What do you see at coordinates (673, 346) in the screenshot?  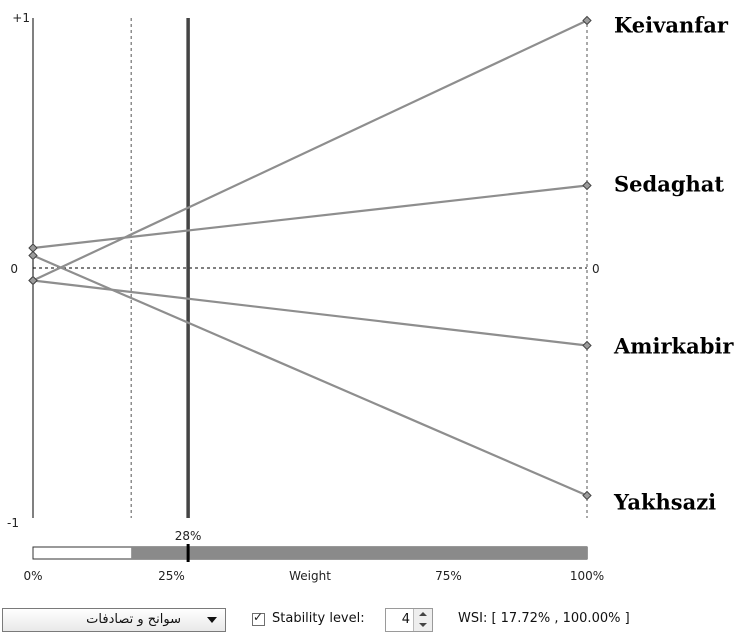 I see `series-label-amirkabir: Amirkabir` at bounding box center [673, 346].